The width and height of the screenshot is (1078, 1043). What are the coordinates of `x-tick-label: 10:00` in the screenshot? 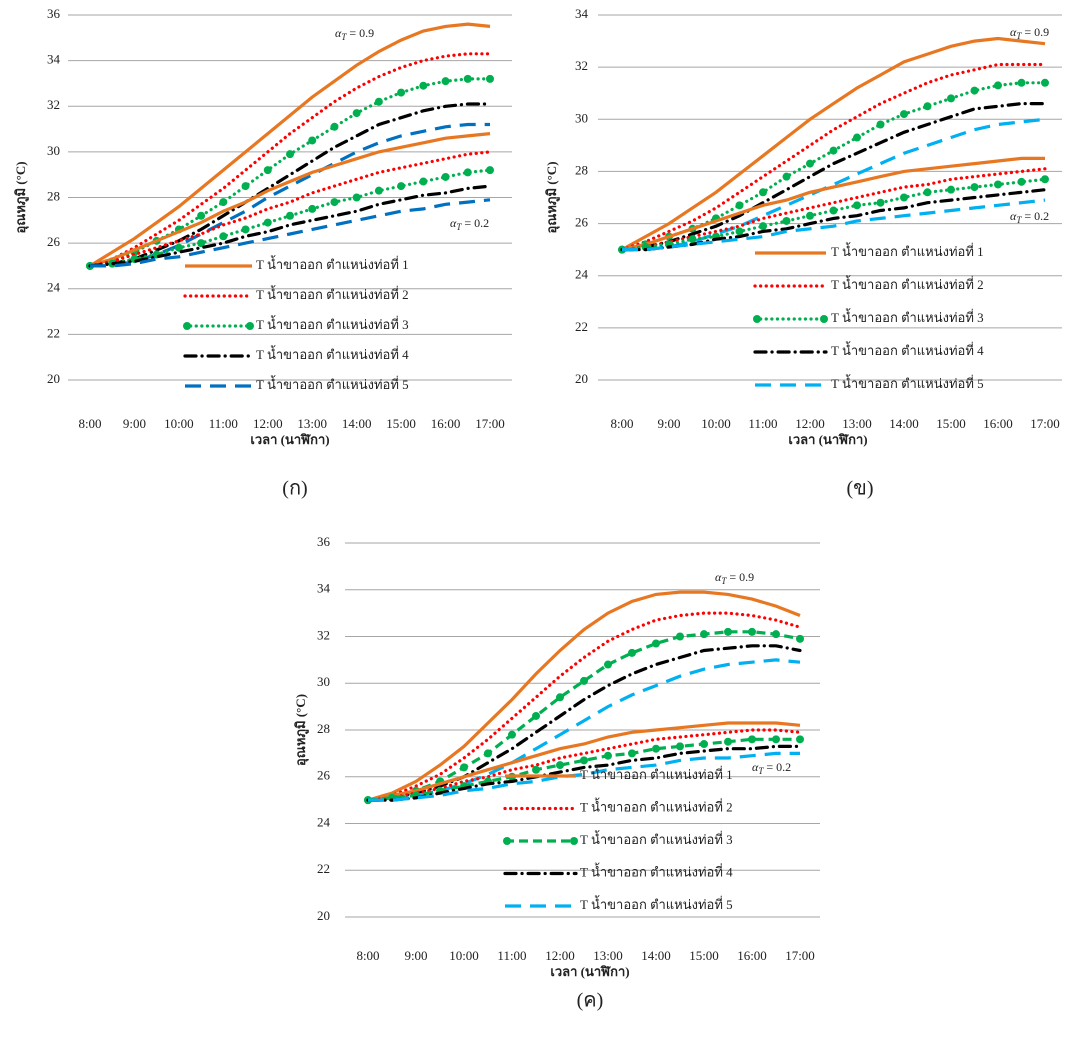 It's located at (464, 955).